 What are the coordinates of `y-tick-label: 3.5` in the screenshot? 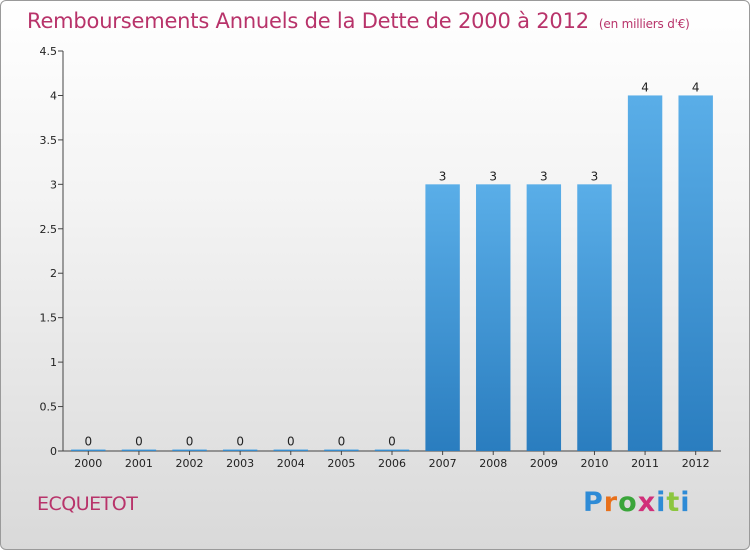 It's located at (49, 140).